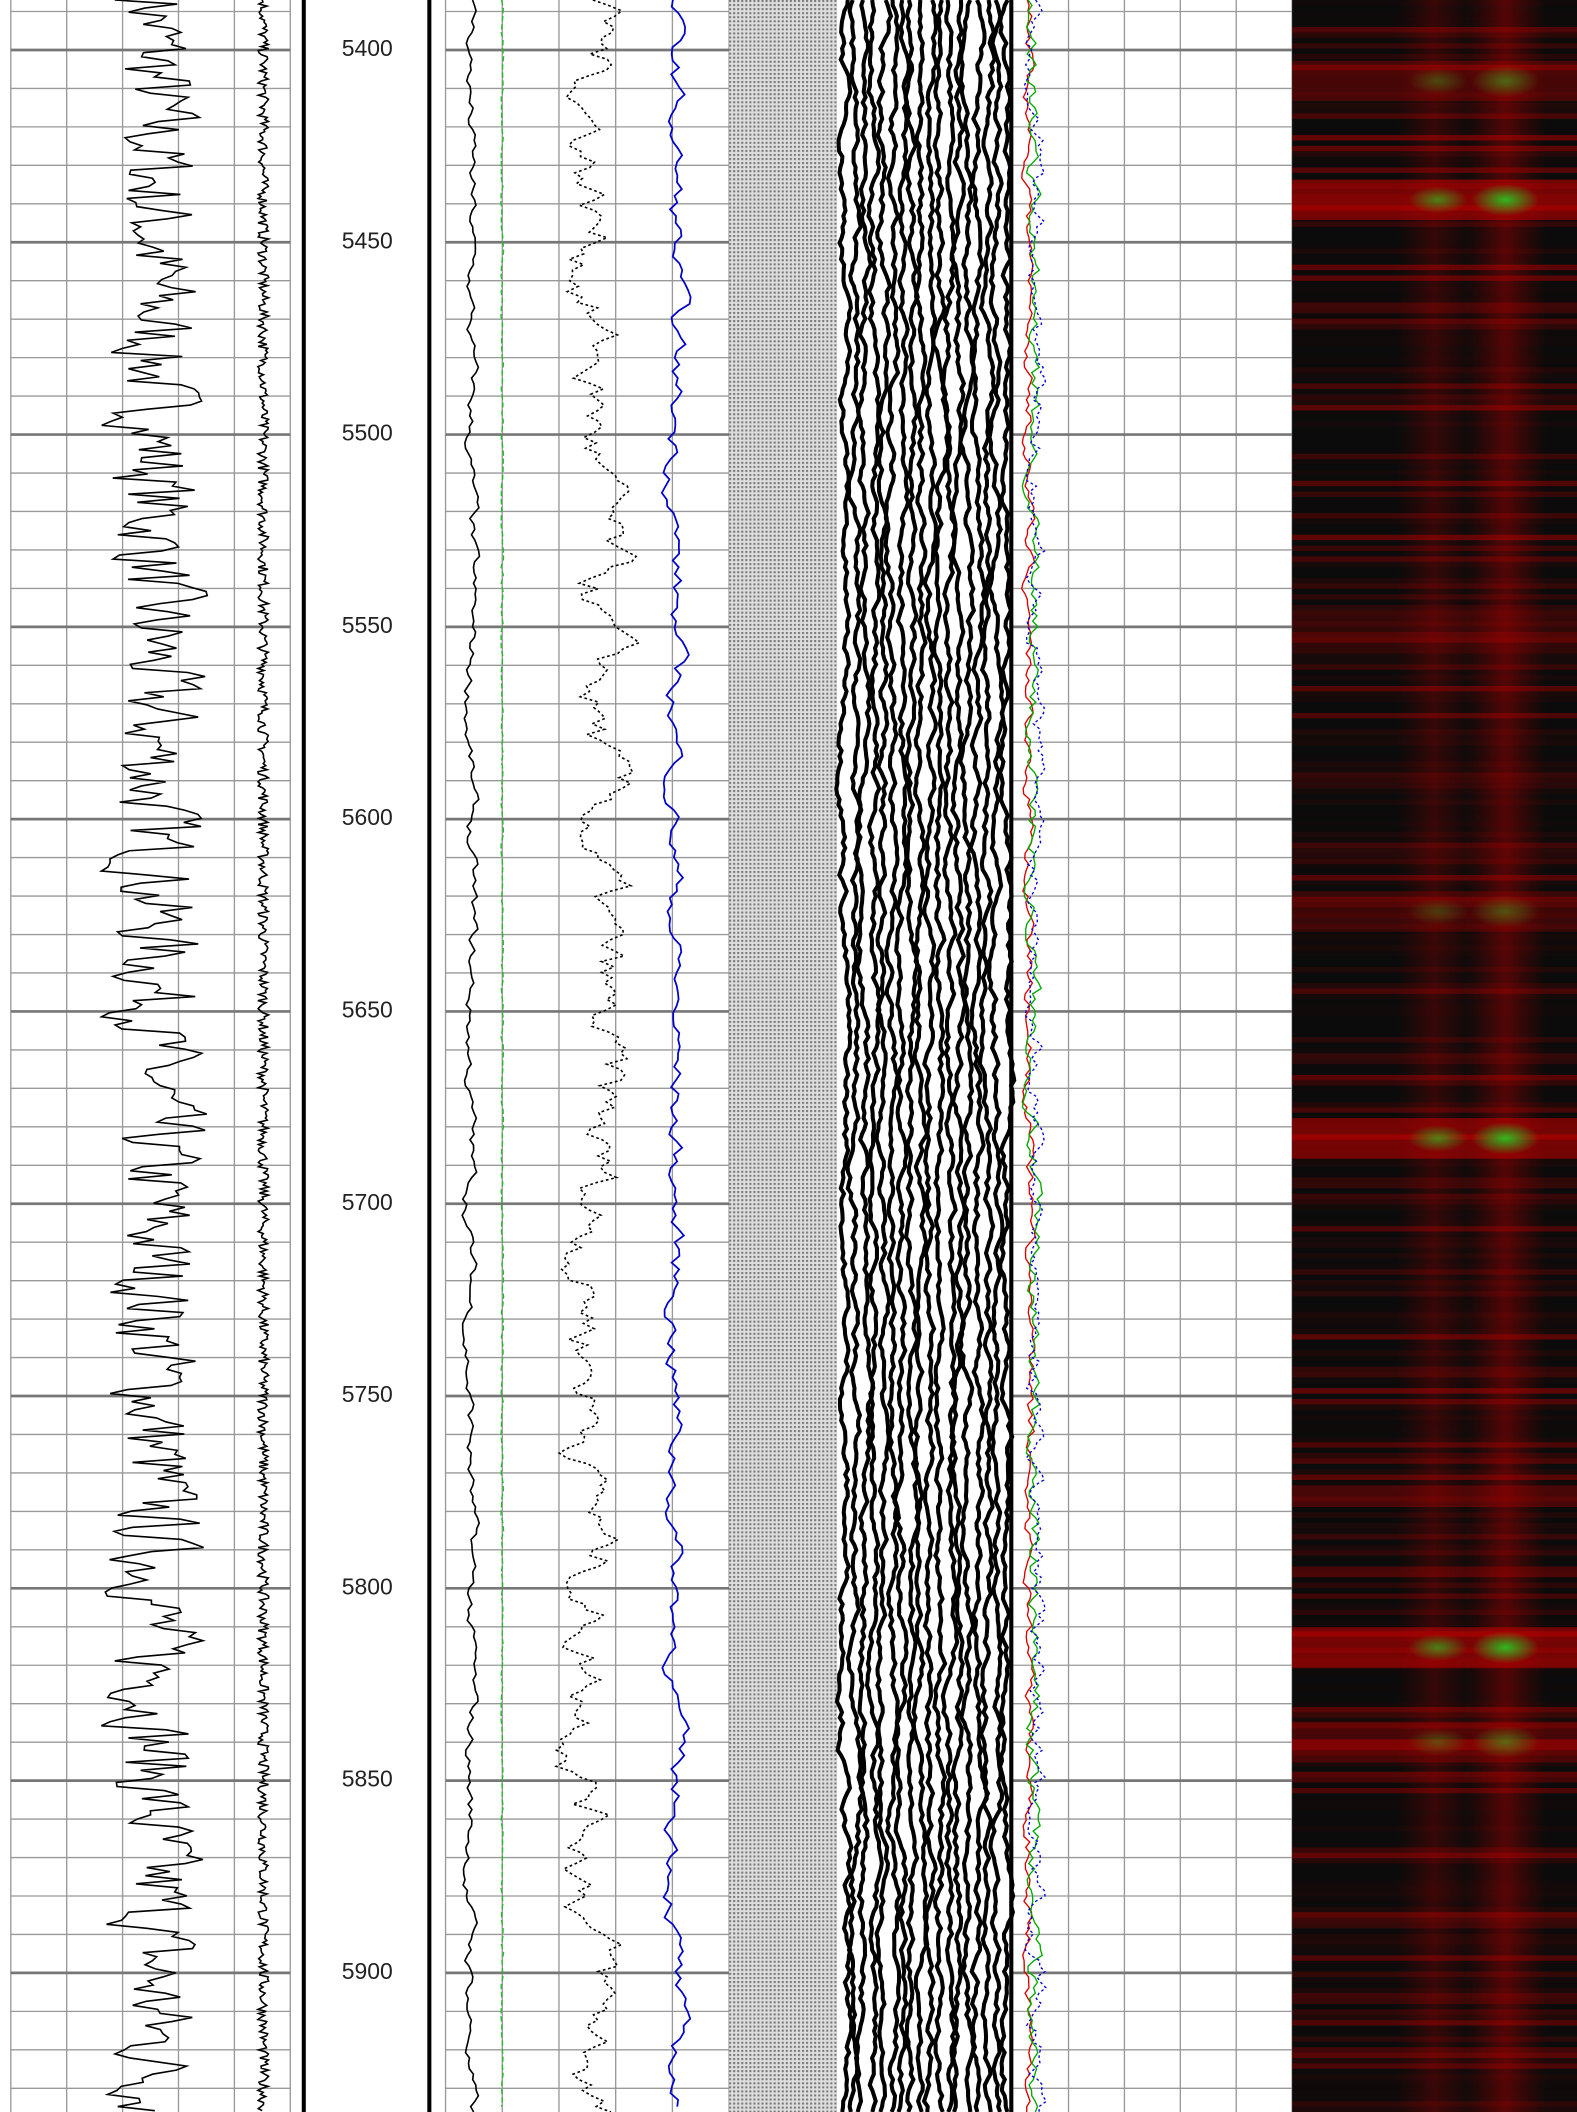 The height and width of the screenshot is (2112, 1577). I want to click on depth-label: 5800, so click(367, 1586).